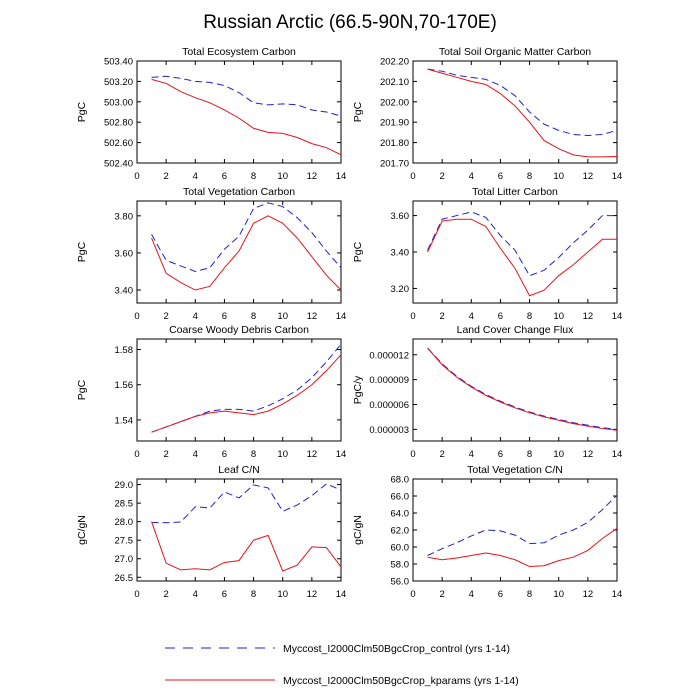 The width and height of the screenshot is (700, 700). What do you see at coordinates (394, 82) in the screenshot?
I see `y-tick-label: 202.10` at bounding box center [394, 82].